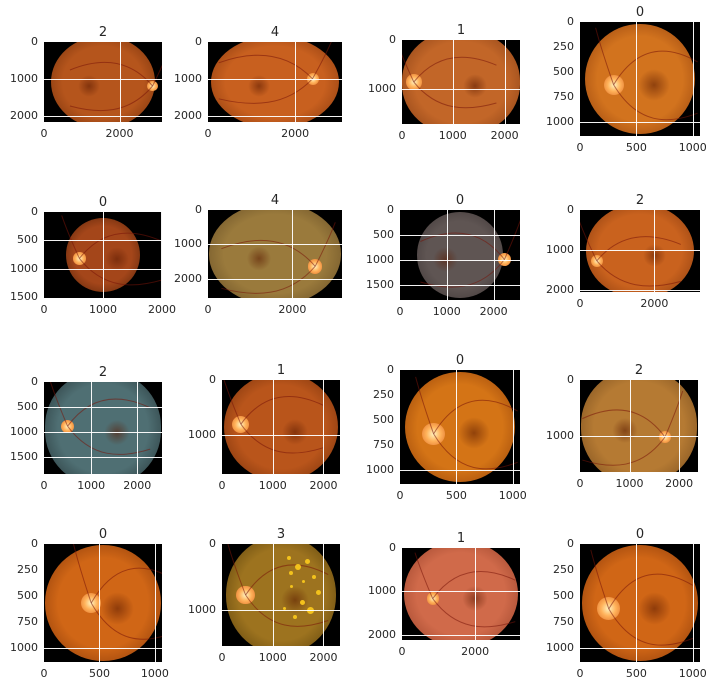 Image resolution: width=714 pixels, height=690 pixels. What do you see at coordinates (275, 32) in the screenshot?
I see `panel-title: 4` at bounding box center [275, 32].